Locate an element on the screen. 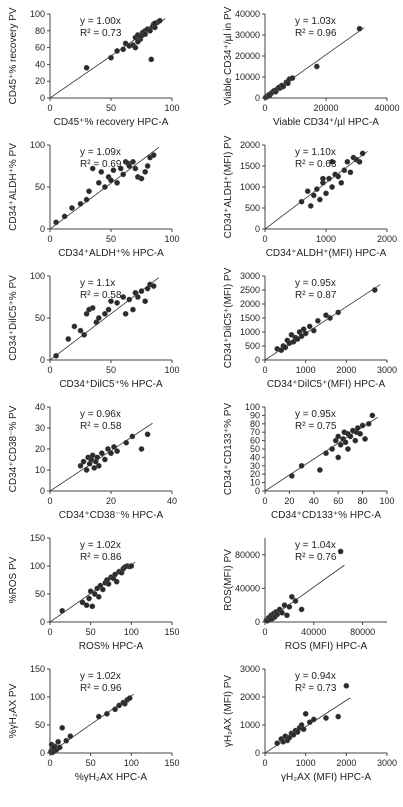 The image size is (403, 807). y-tick-label: 80 is located at coordinates (40, 31).